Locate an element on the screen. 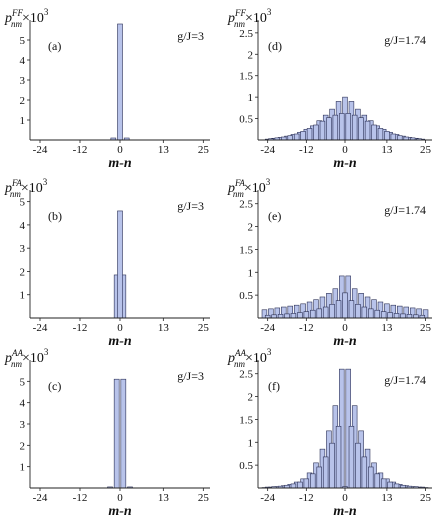  y-axis-title-sup: AA is located at coordinates (240, 353).